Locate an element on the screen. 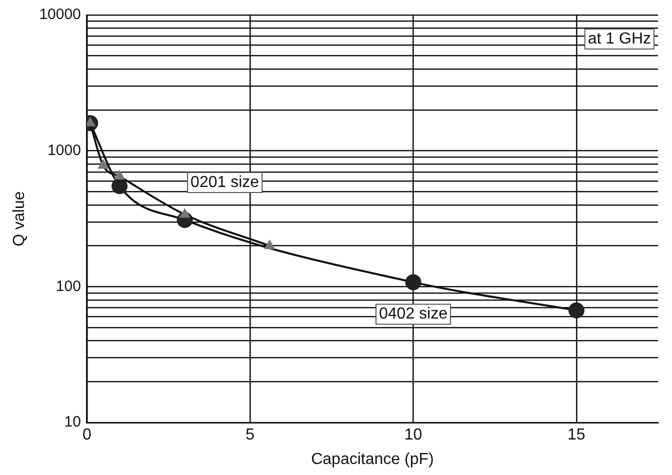 This screenshot has width=672, height=475. x-tick-label: 15 is located at coordinates (577, 435).